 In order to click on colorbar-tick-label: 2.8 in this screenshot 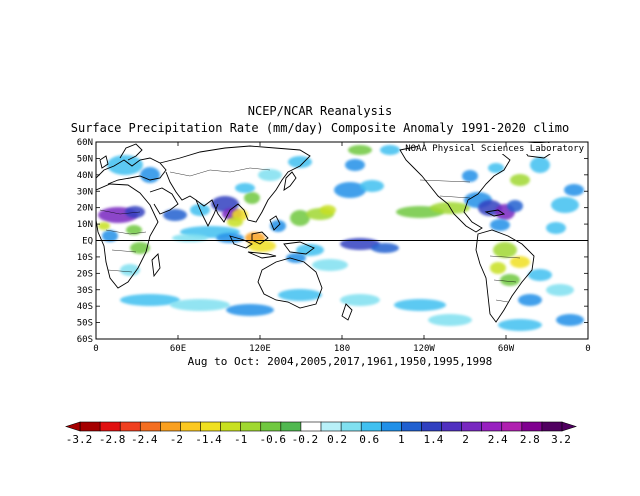, I will do `click(530, 439)`.